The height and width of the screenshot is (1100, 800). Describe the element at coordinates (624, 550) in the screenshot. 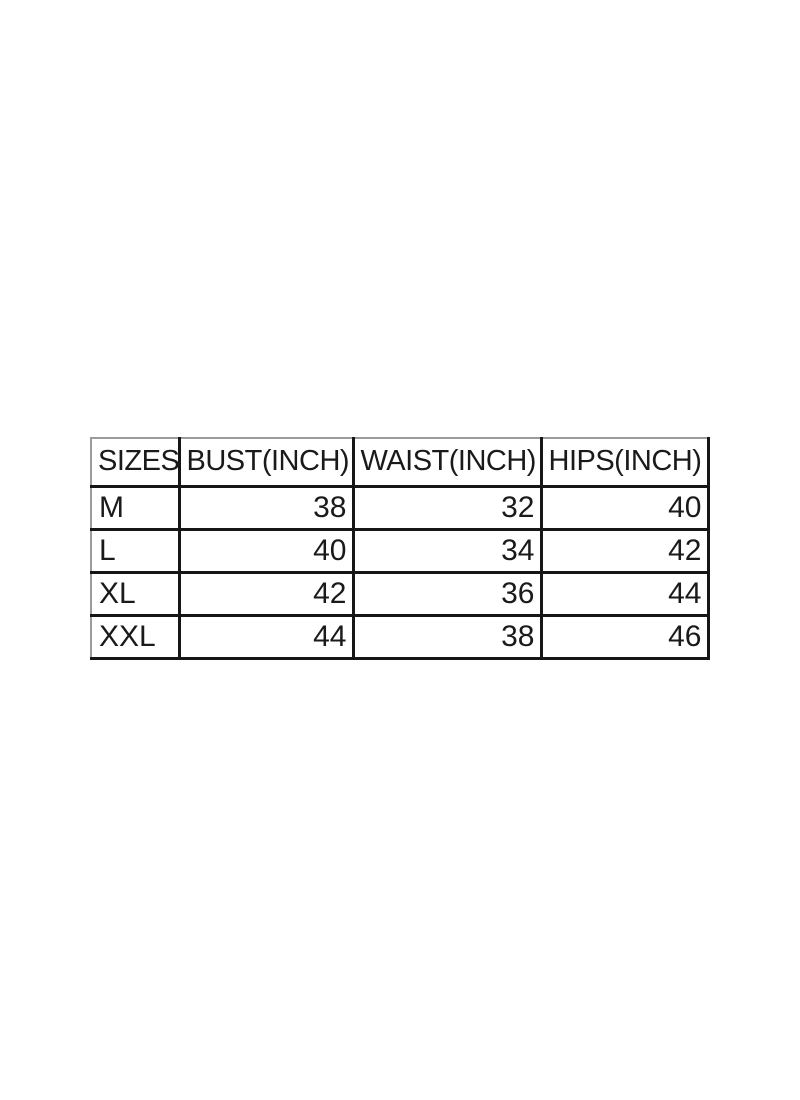

I see `hips-cell: 42` at that location.